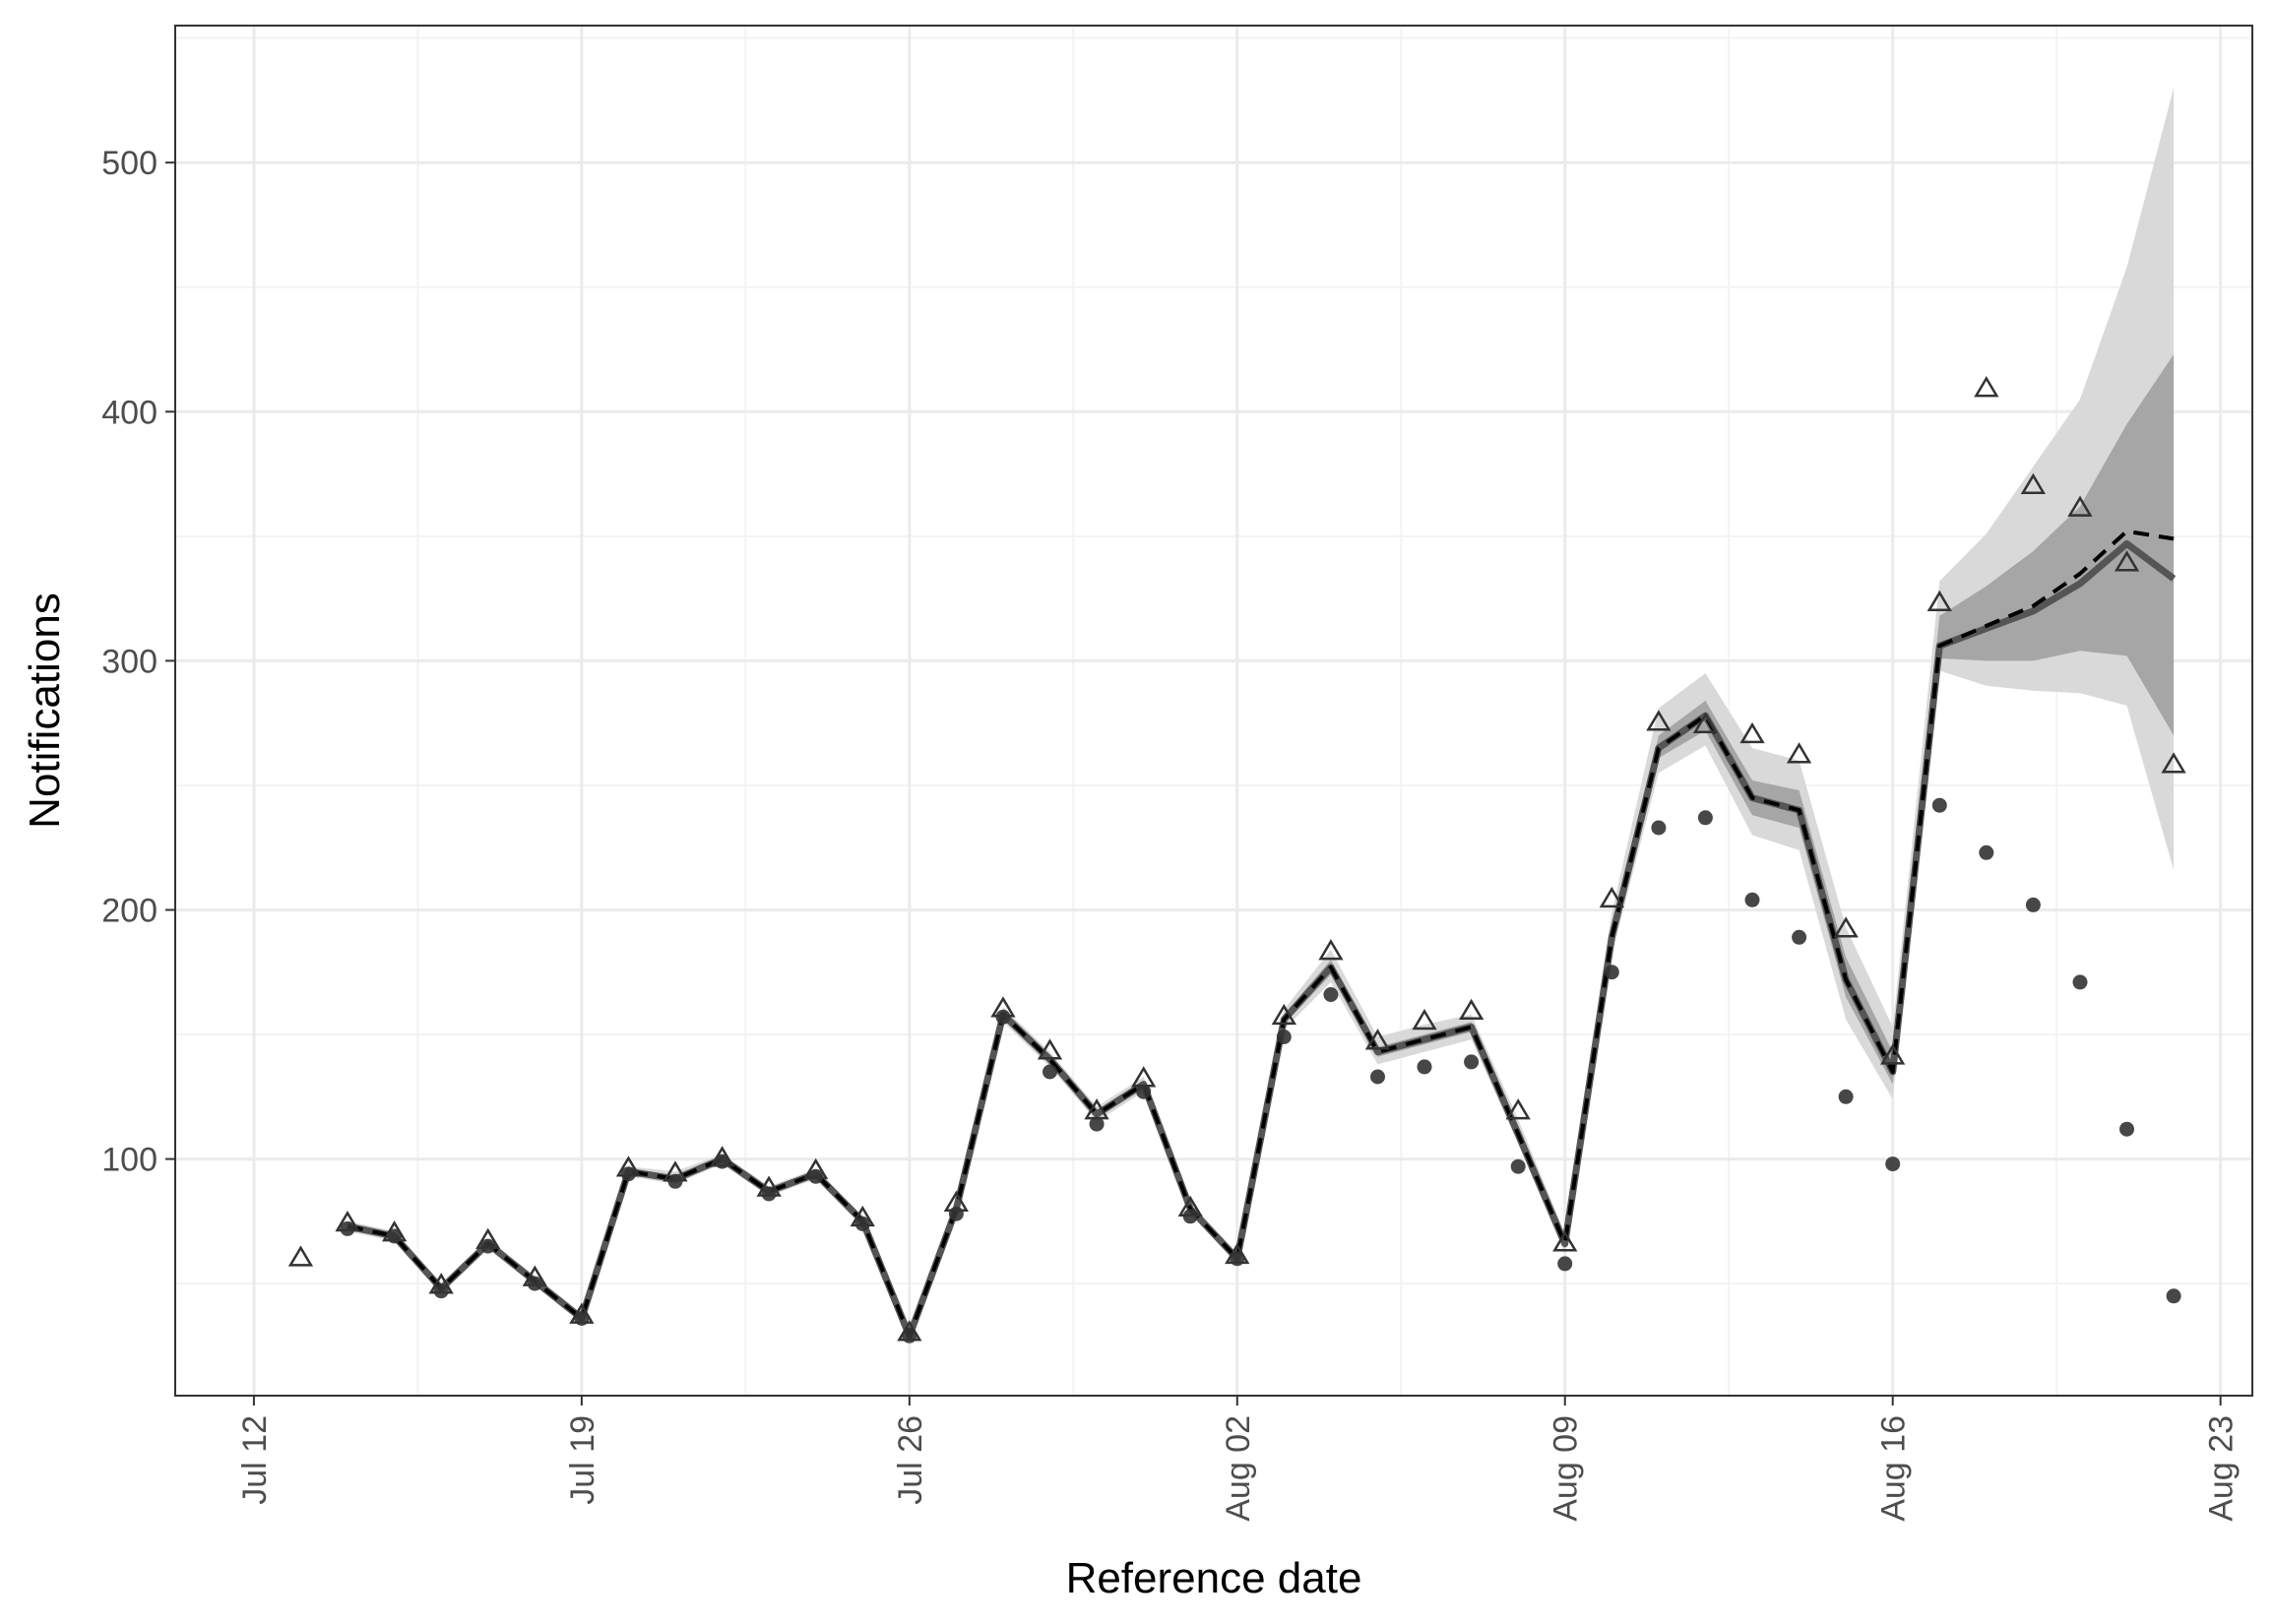  I want to click on y-tick-label: 200, so click(129, 910).